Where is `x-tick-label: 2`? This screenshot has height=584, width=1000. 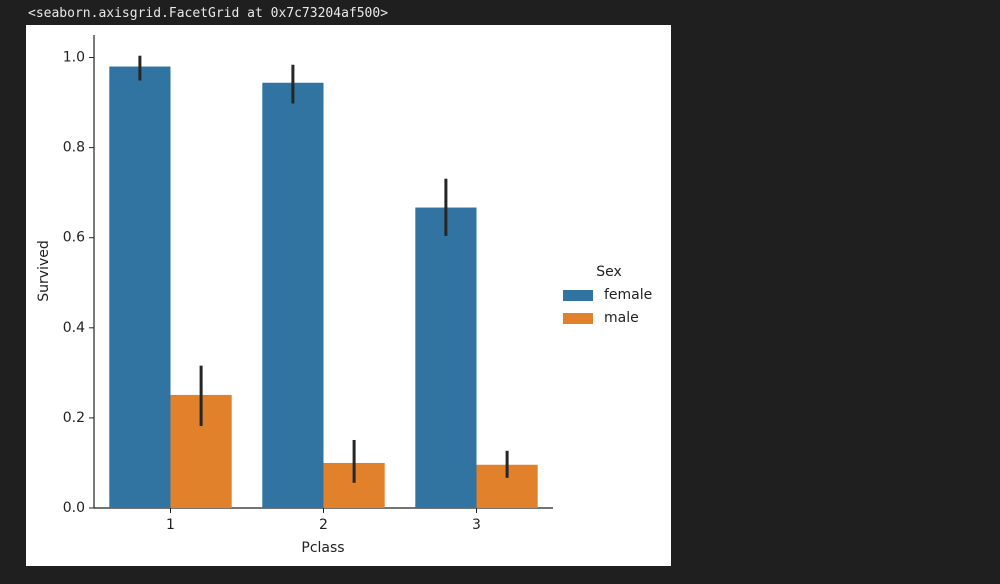
x-tick-label: 2 is located at coordinates (323, 525).